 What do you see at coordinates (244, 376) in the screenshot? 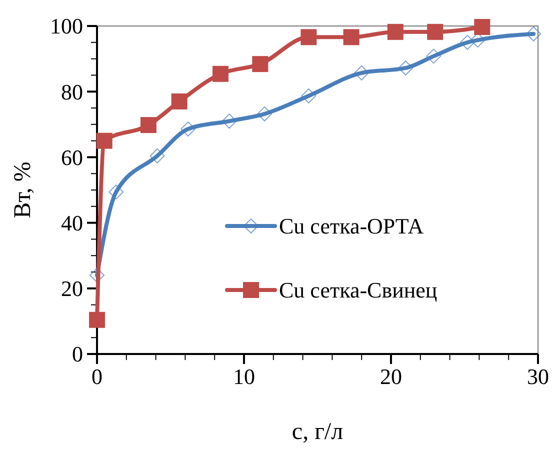
I see `x-tick-label: 10` at bounding box center [244, 376].